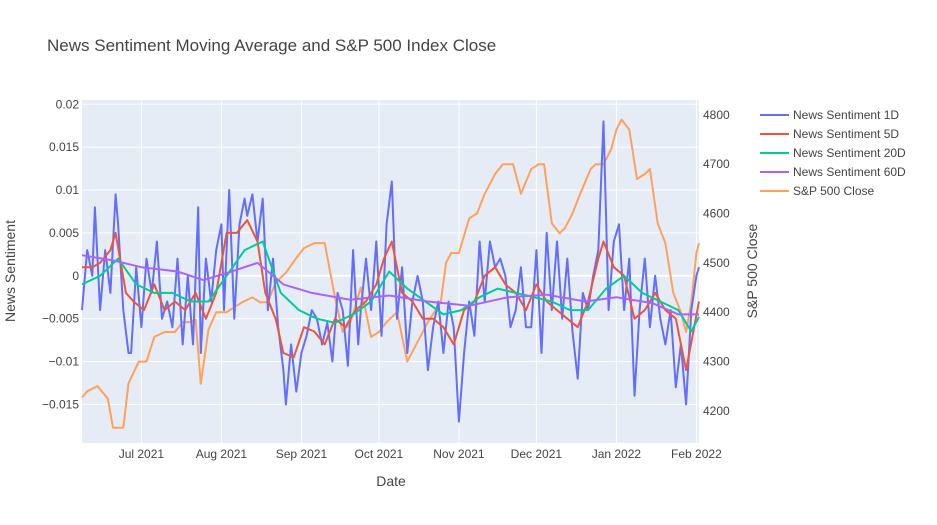 The image size is (937, 525). I want to click on legend-label: News Sentiment 20D, so click(849, 153).